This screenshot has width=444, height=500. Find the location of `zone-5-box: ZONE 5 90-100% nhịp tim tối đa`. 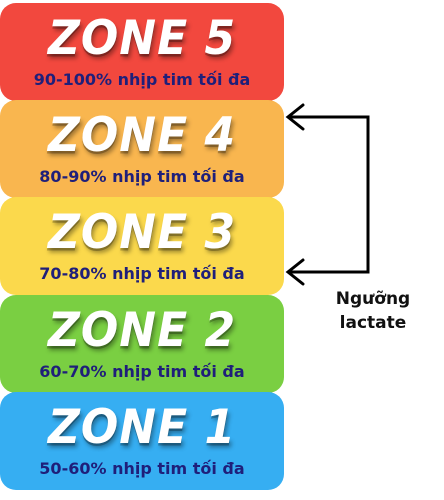

zone-5-box: ZONE 5 90-100% nhịp tim tối đa is located at coordinates (142, 52).